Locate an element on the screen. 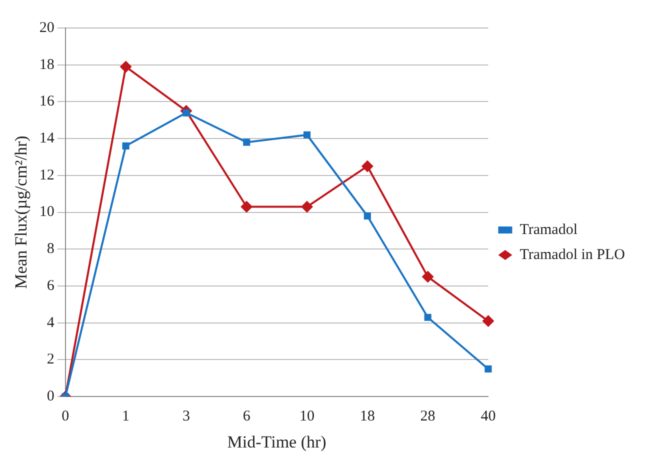 The width and height of the screenshot is (653, 465). x-axis-title: Mid-Time (hr) is located at coordinates (276, 442).